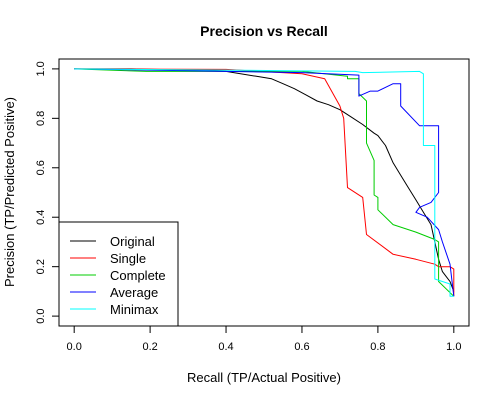  I want to click on y-tick-label: 1.0, so click(41, 68).